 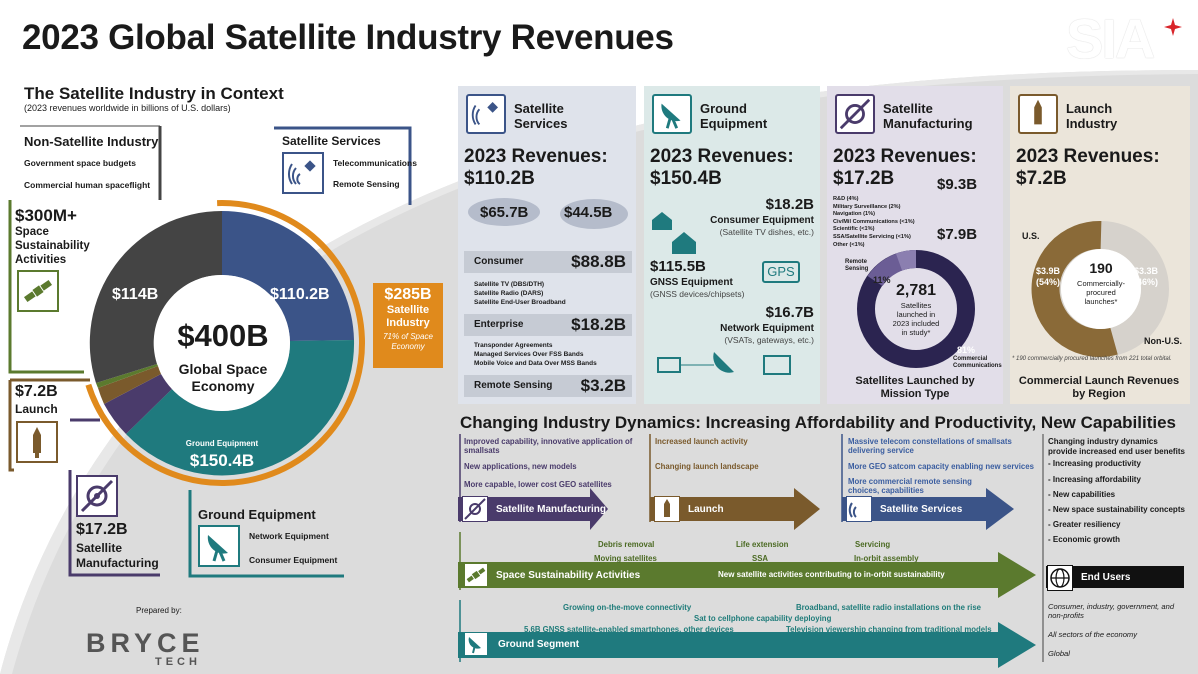 I want to click on us-value: $3.9B (54%), so click(x=1048, y=277).